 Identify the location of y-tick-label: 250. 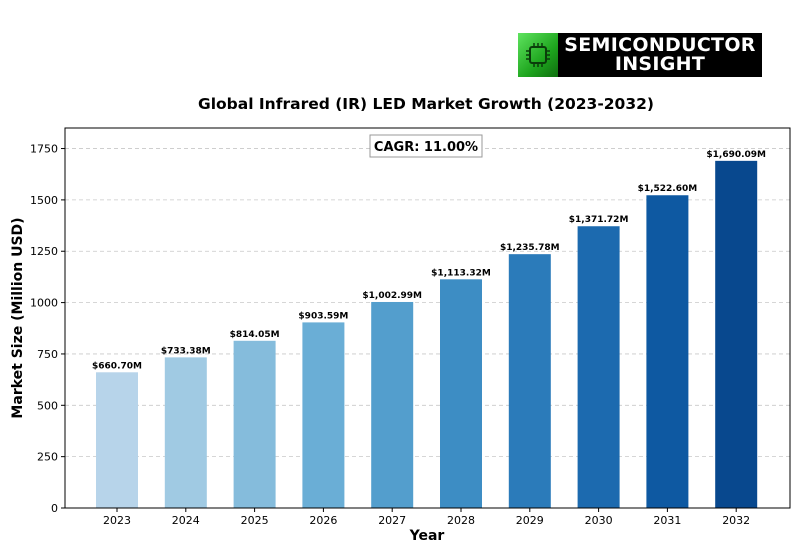
(47, 457).